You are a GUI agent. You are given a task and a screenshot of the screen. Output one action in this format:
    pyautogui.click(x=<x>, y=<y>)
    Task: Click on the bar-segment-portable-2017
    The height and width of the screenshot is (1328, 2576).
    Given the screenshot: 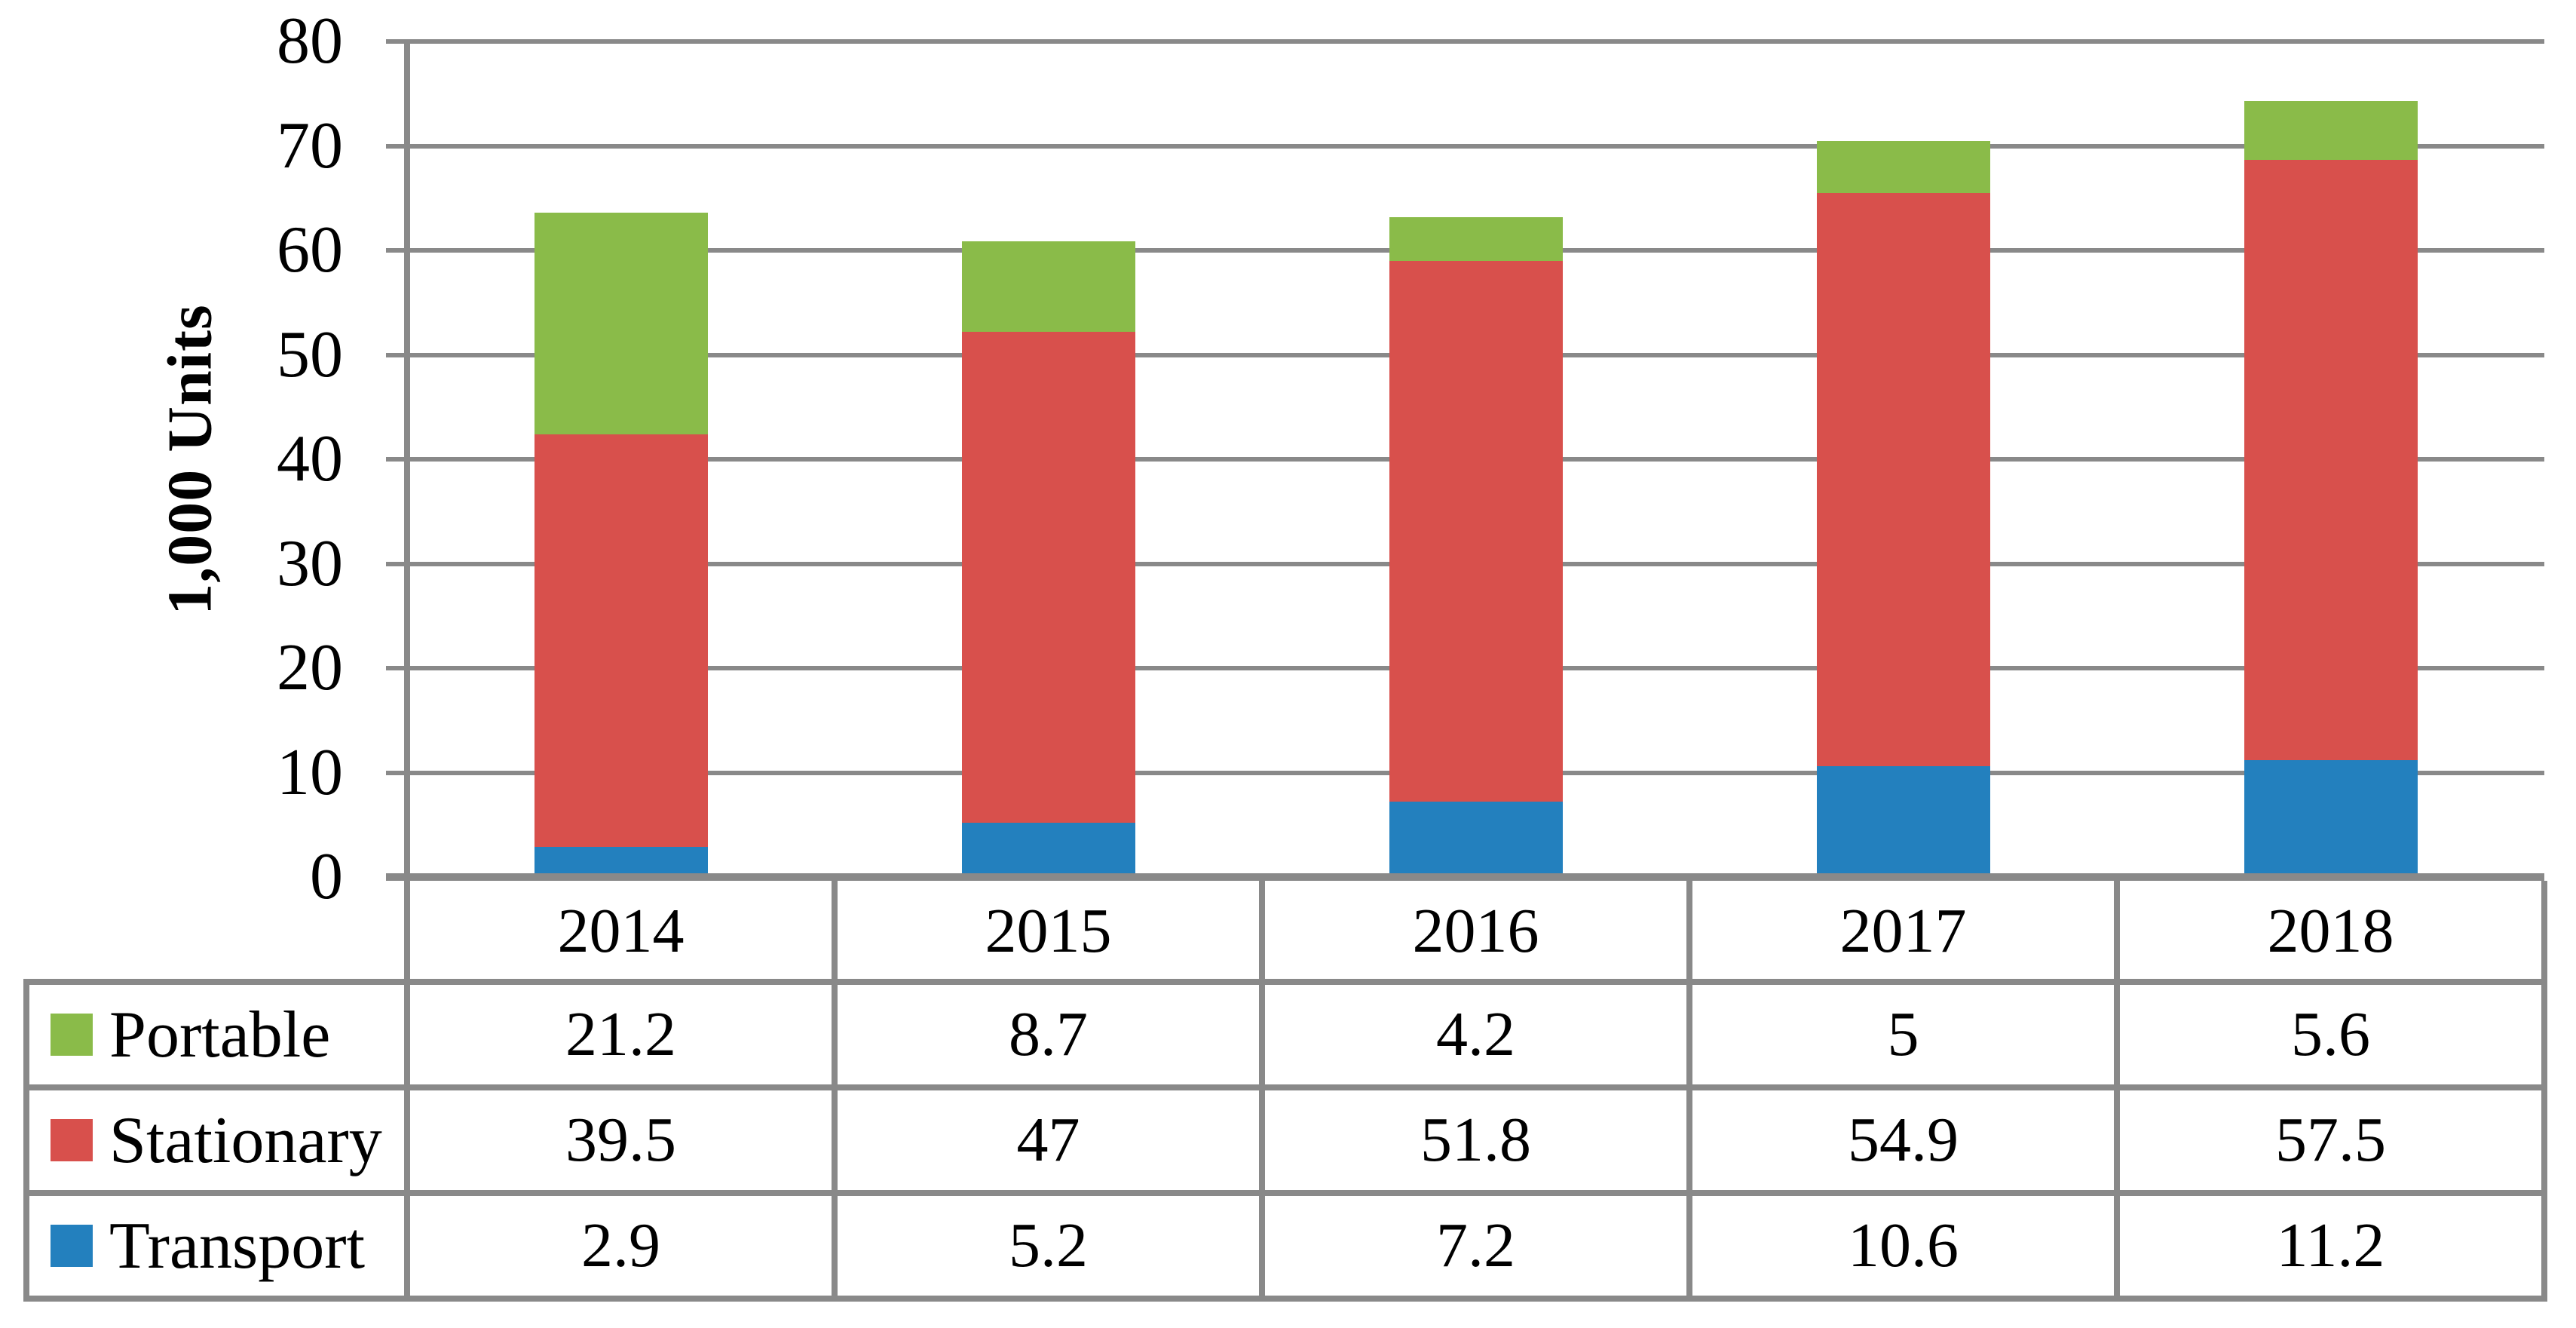 What is the action you would take?
    pyautogui.click(x=1903, y=166)
    